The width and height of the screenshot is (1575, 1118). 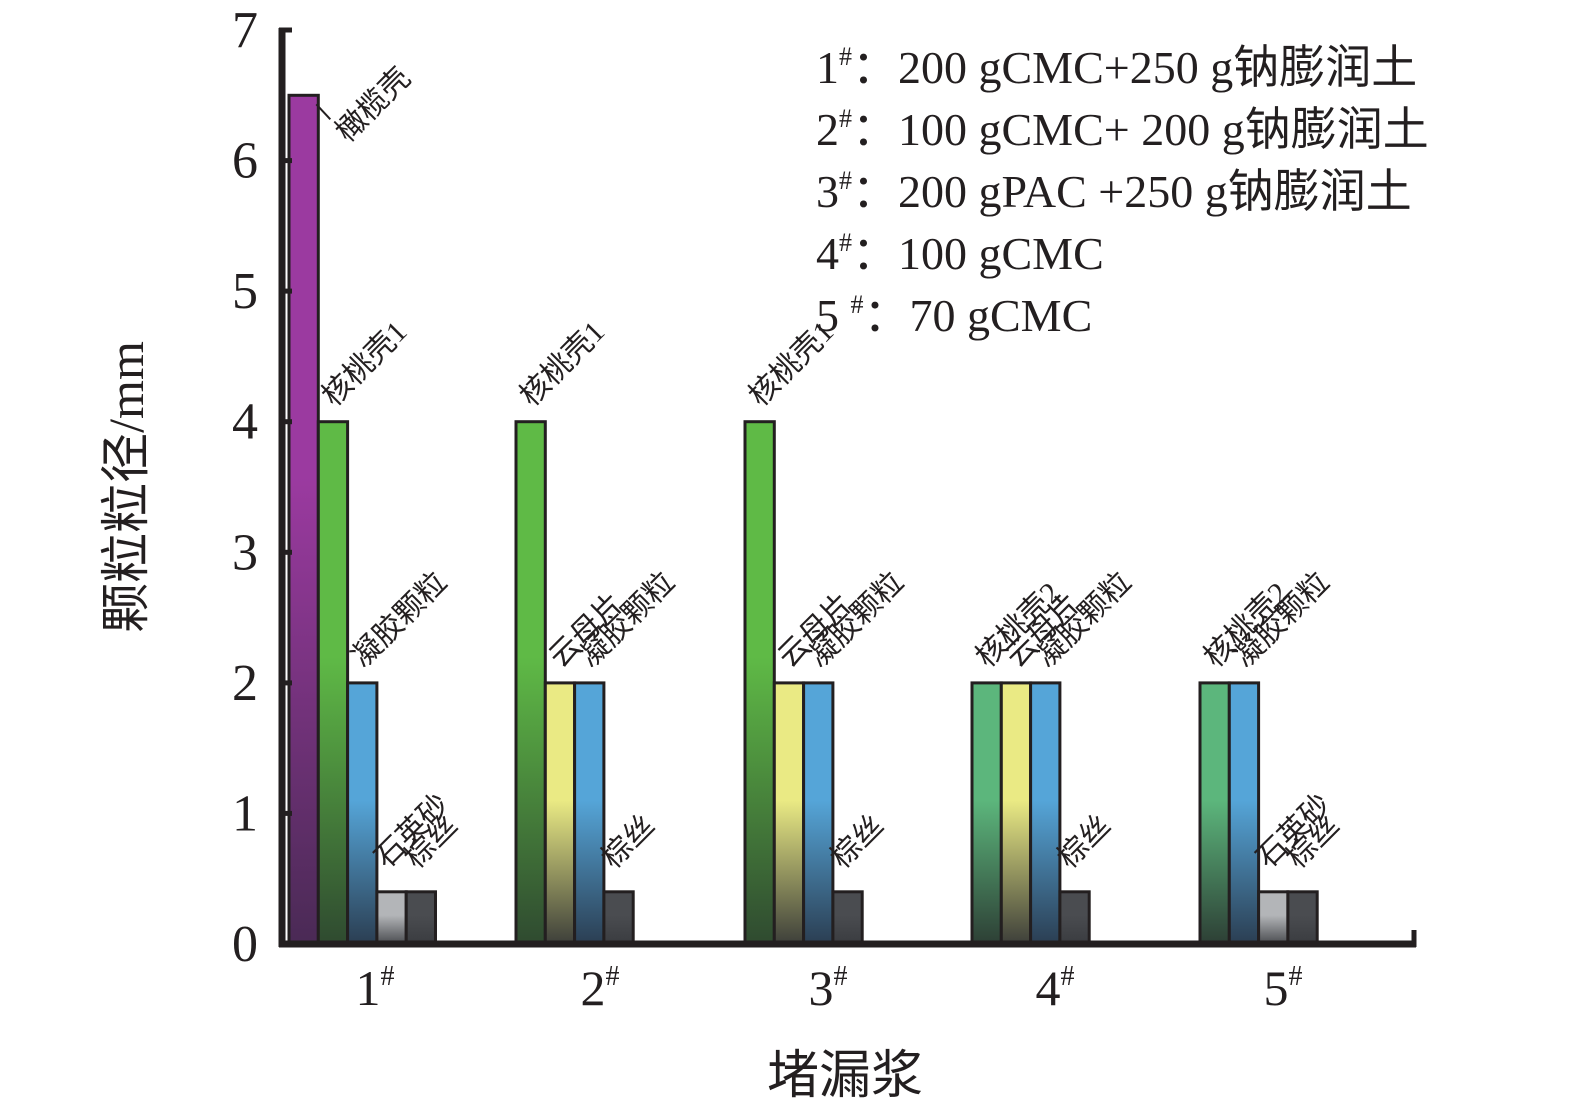 What do you see at coordinates (375, 988) in the screenshot?
I see `x-tick-label: 1#` at bounding box center [375, 988].